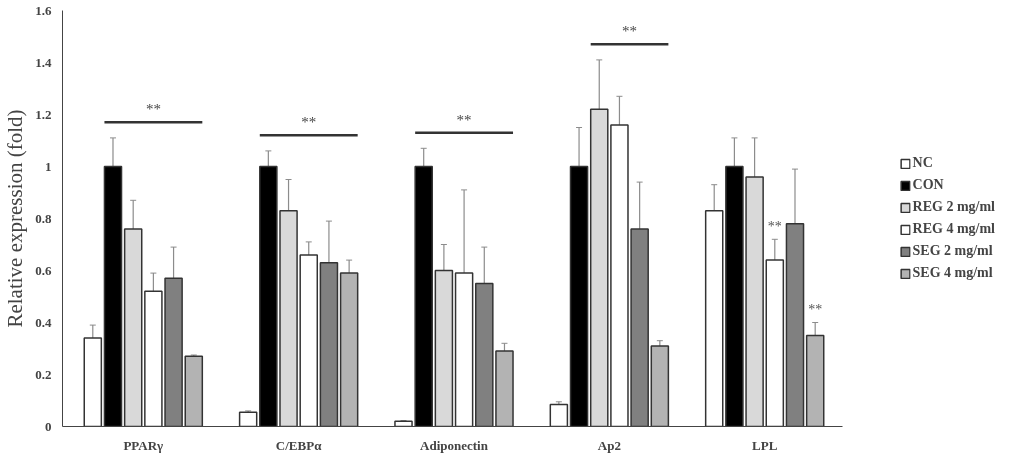  I want to click on y-tick-label: 0.2, so click(43, 374).